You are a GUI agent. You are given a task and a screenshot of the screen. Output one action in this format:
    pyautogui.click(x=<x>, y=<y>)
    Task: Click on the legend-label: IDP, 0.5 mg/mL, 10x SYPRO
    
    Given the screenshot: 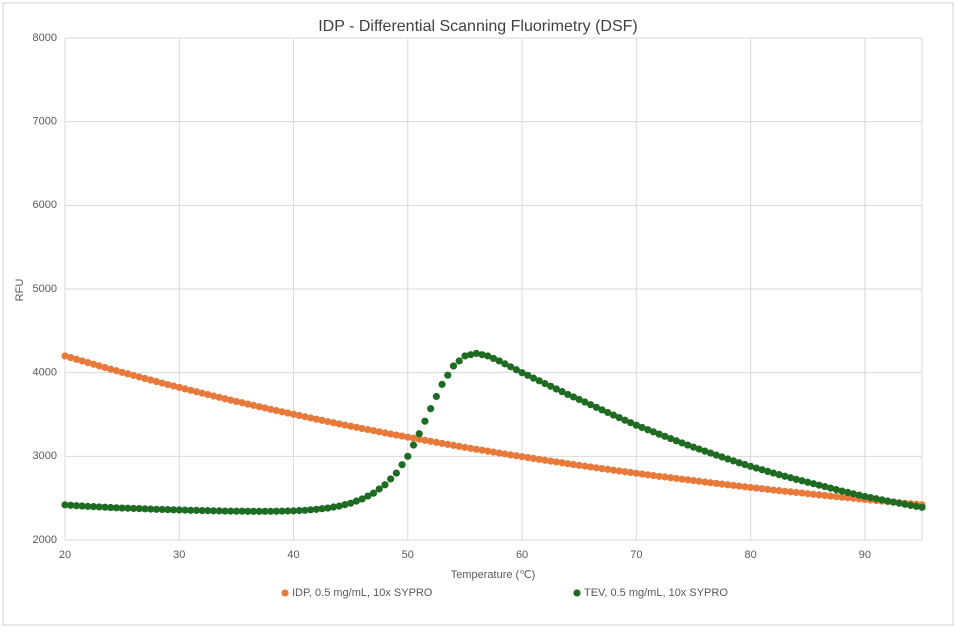 What is the action you would take?
    pyautogui.click(x=362, y=593)
    